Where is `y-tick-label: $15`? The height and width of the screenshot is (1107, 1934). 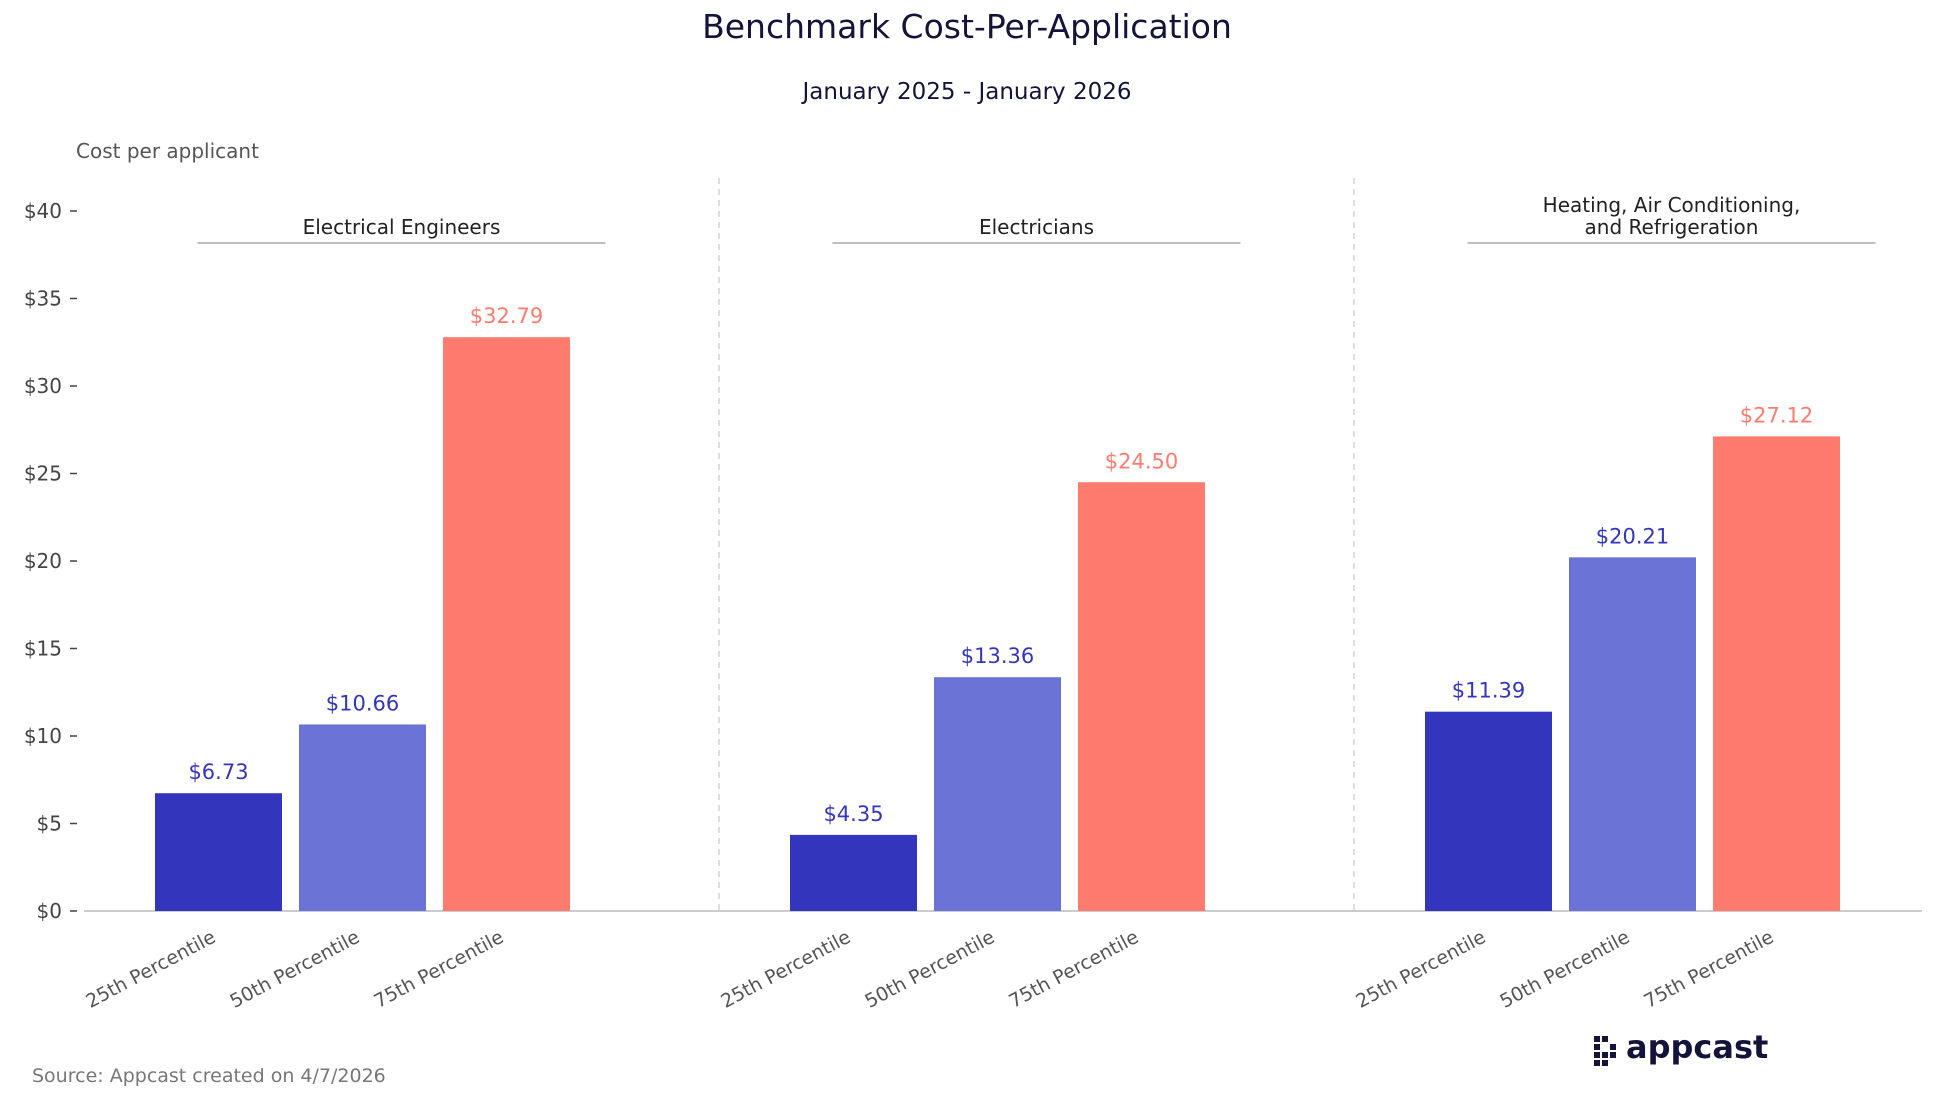
y-tick-label: $15 is located at coordinates (43, 649).